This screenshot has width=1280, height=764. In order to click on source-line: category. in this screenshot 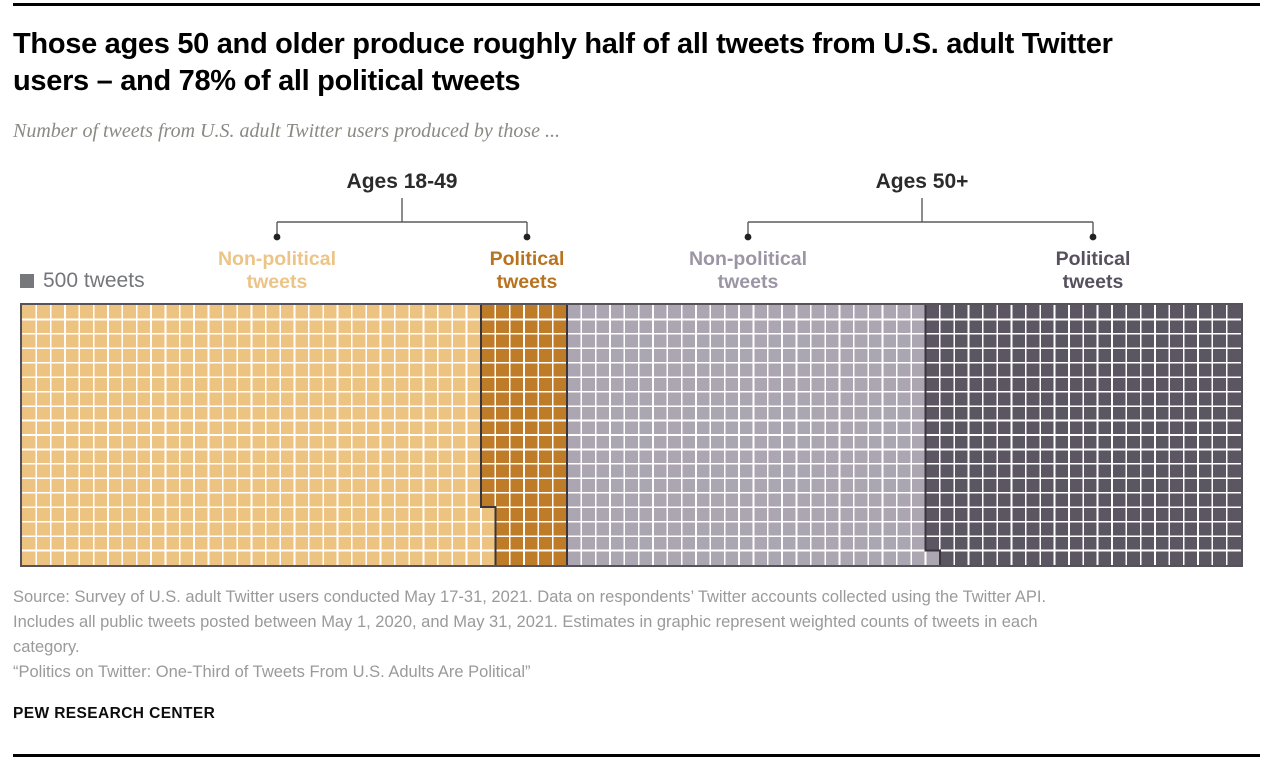, I will do `click(46, 647)`.